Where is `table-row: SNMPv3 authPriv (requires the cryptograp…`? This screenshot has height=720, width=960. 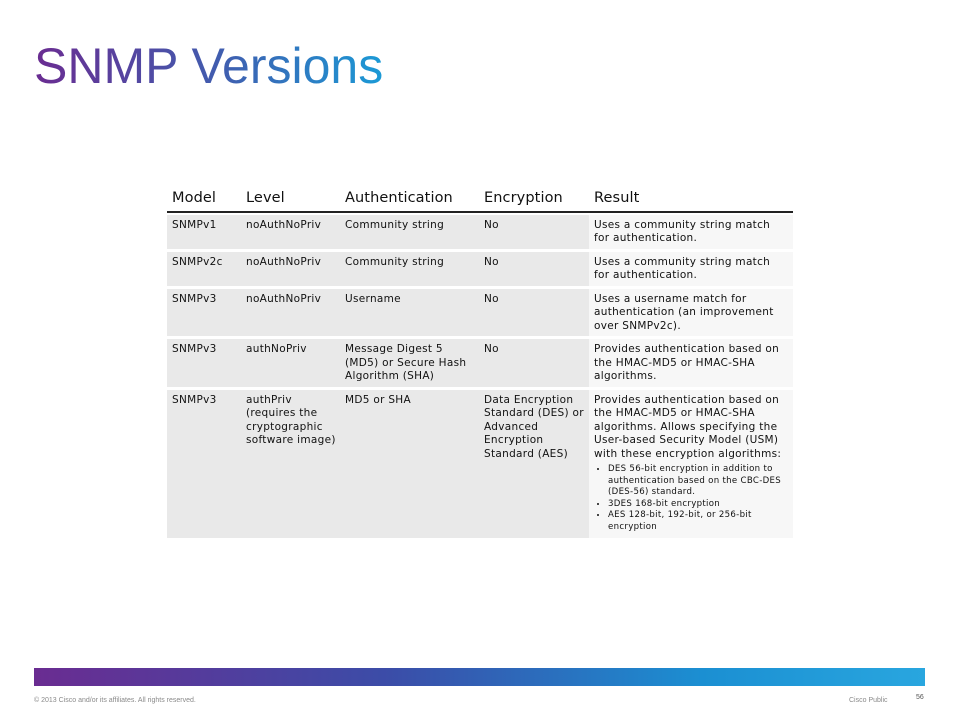 table-row: SNMPv3 authPriv (requires the cryptograp… is located at coordinates (480, 464).